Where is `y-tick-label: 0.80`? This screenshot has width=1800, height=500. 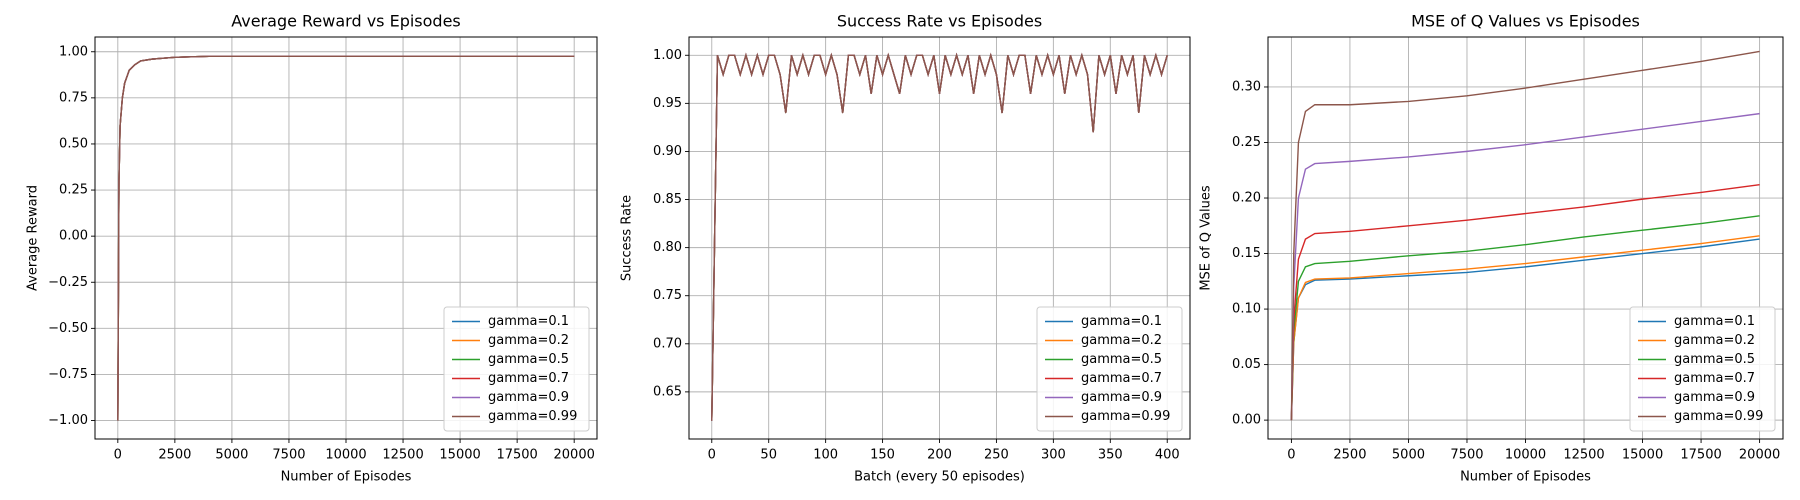 y-tick-label: 0.80 is located at coordinates (667, 247).